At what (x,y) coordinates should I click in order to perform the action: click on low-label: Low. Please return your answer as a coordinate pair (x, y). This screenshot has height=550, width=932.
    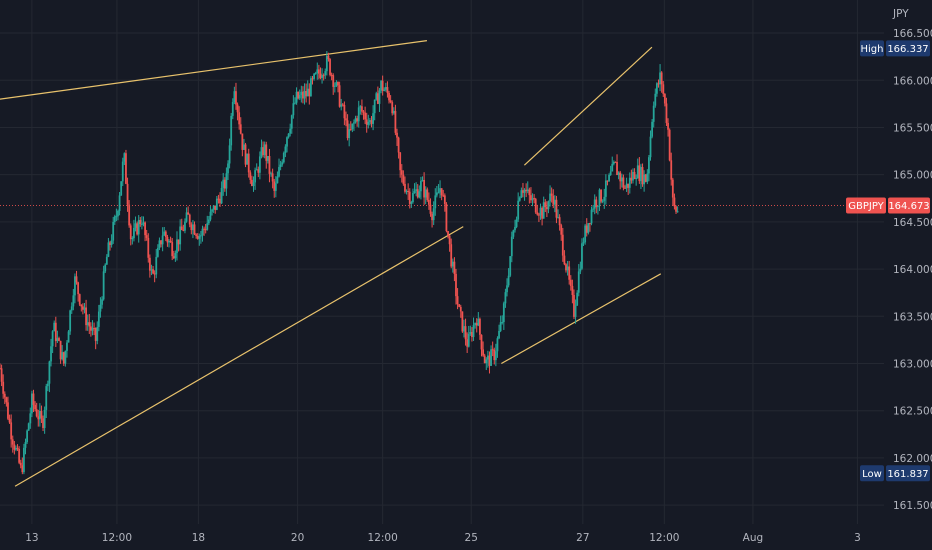
    Looking at the image, I should click on (872, 474).